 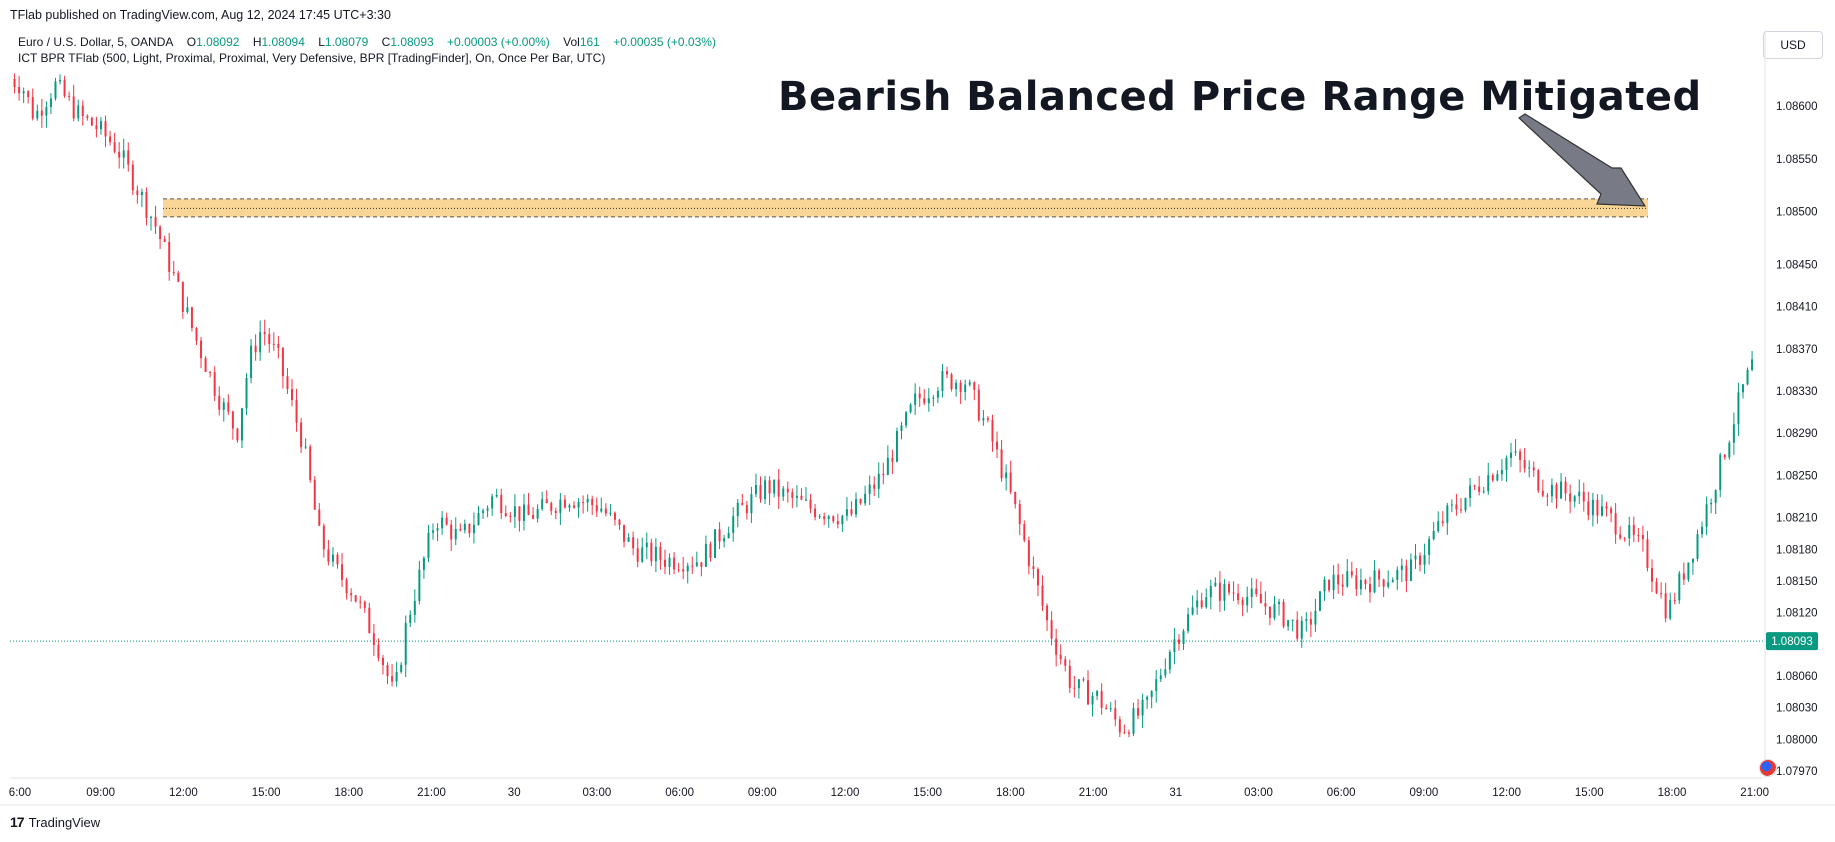 What do you see at coordinates (1797, 550) in the screenshot?
I see `y-tick-label: 1.08180` at bounding box center [1797, 550].